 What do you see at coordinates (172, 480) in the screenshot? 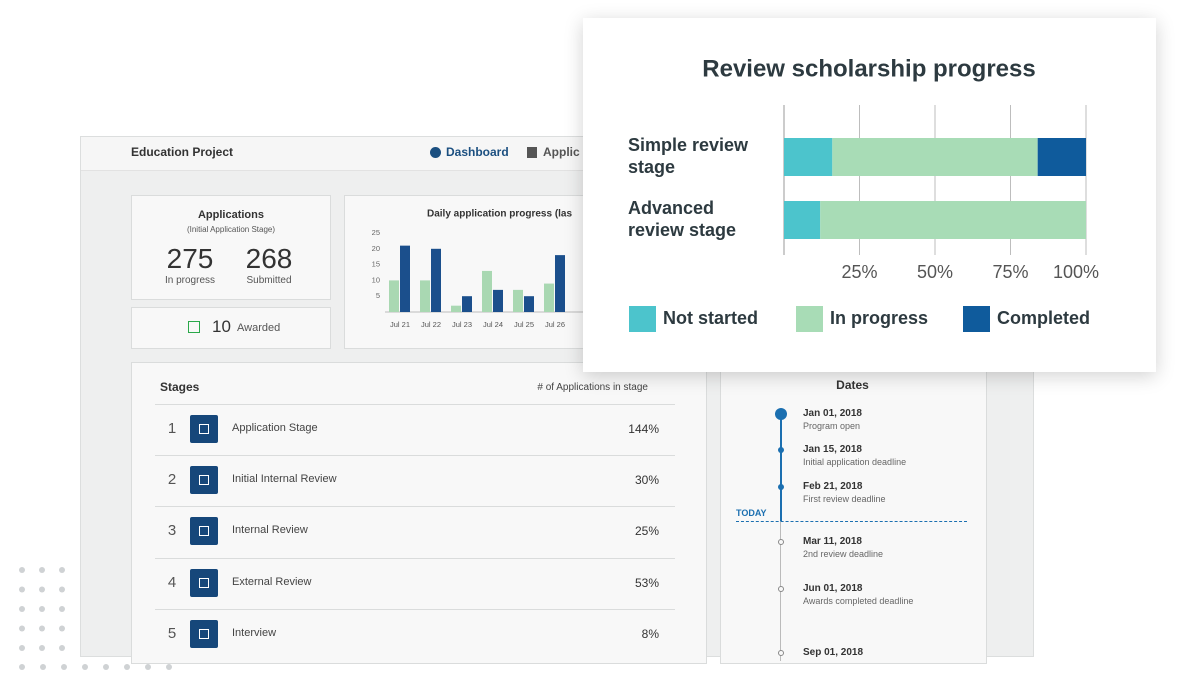
I see `stage-number: 2` at bounding box center [172, 480].